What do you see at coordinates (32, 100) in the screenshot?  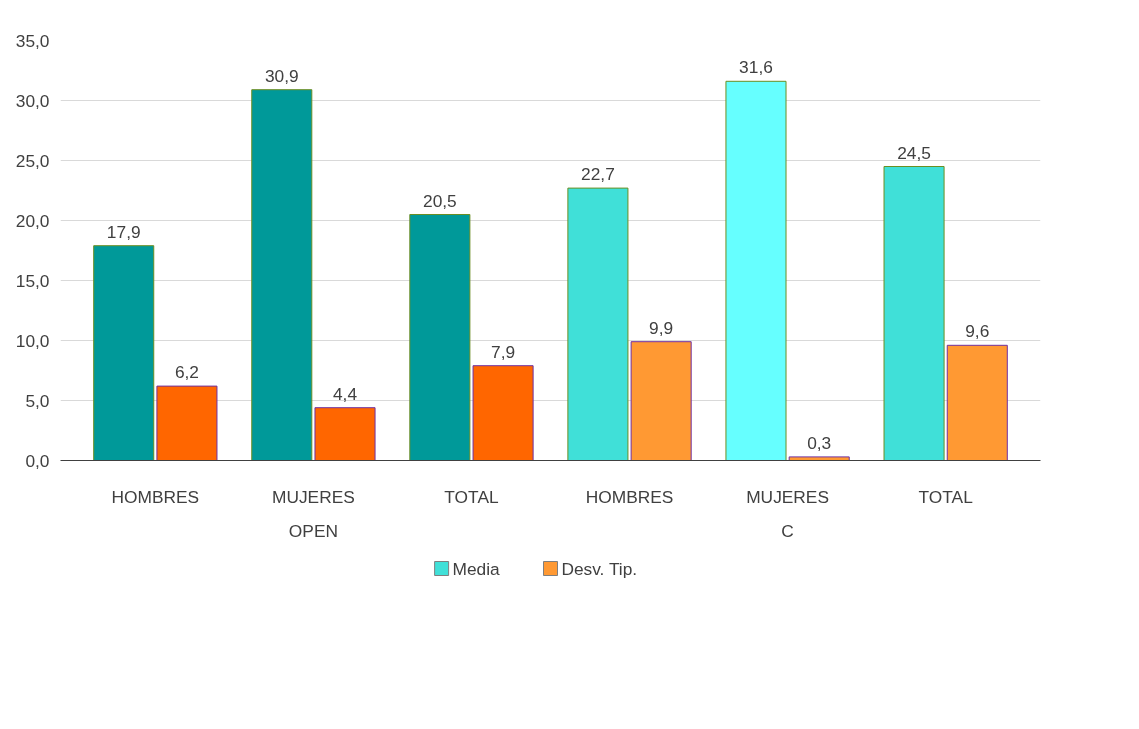 I see `y-tick-label: 30,0` at bounding box center [32, 100].